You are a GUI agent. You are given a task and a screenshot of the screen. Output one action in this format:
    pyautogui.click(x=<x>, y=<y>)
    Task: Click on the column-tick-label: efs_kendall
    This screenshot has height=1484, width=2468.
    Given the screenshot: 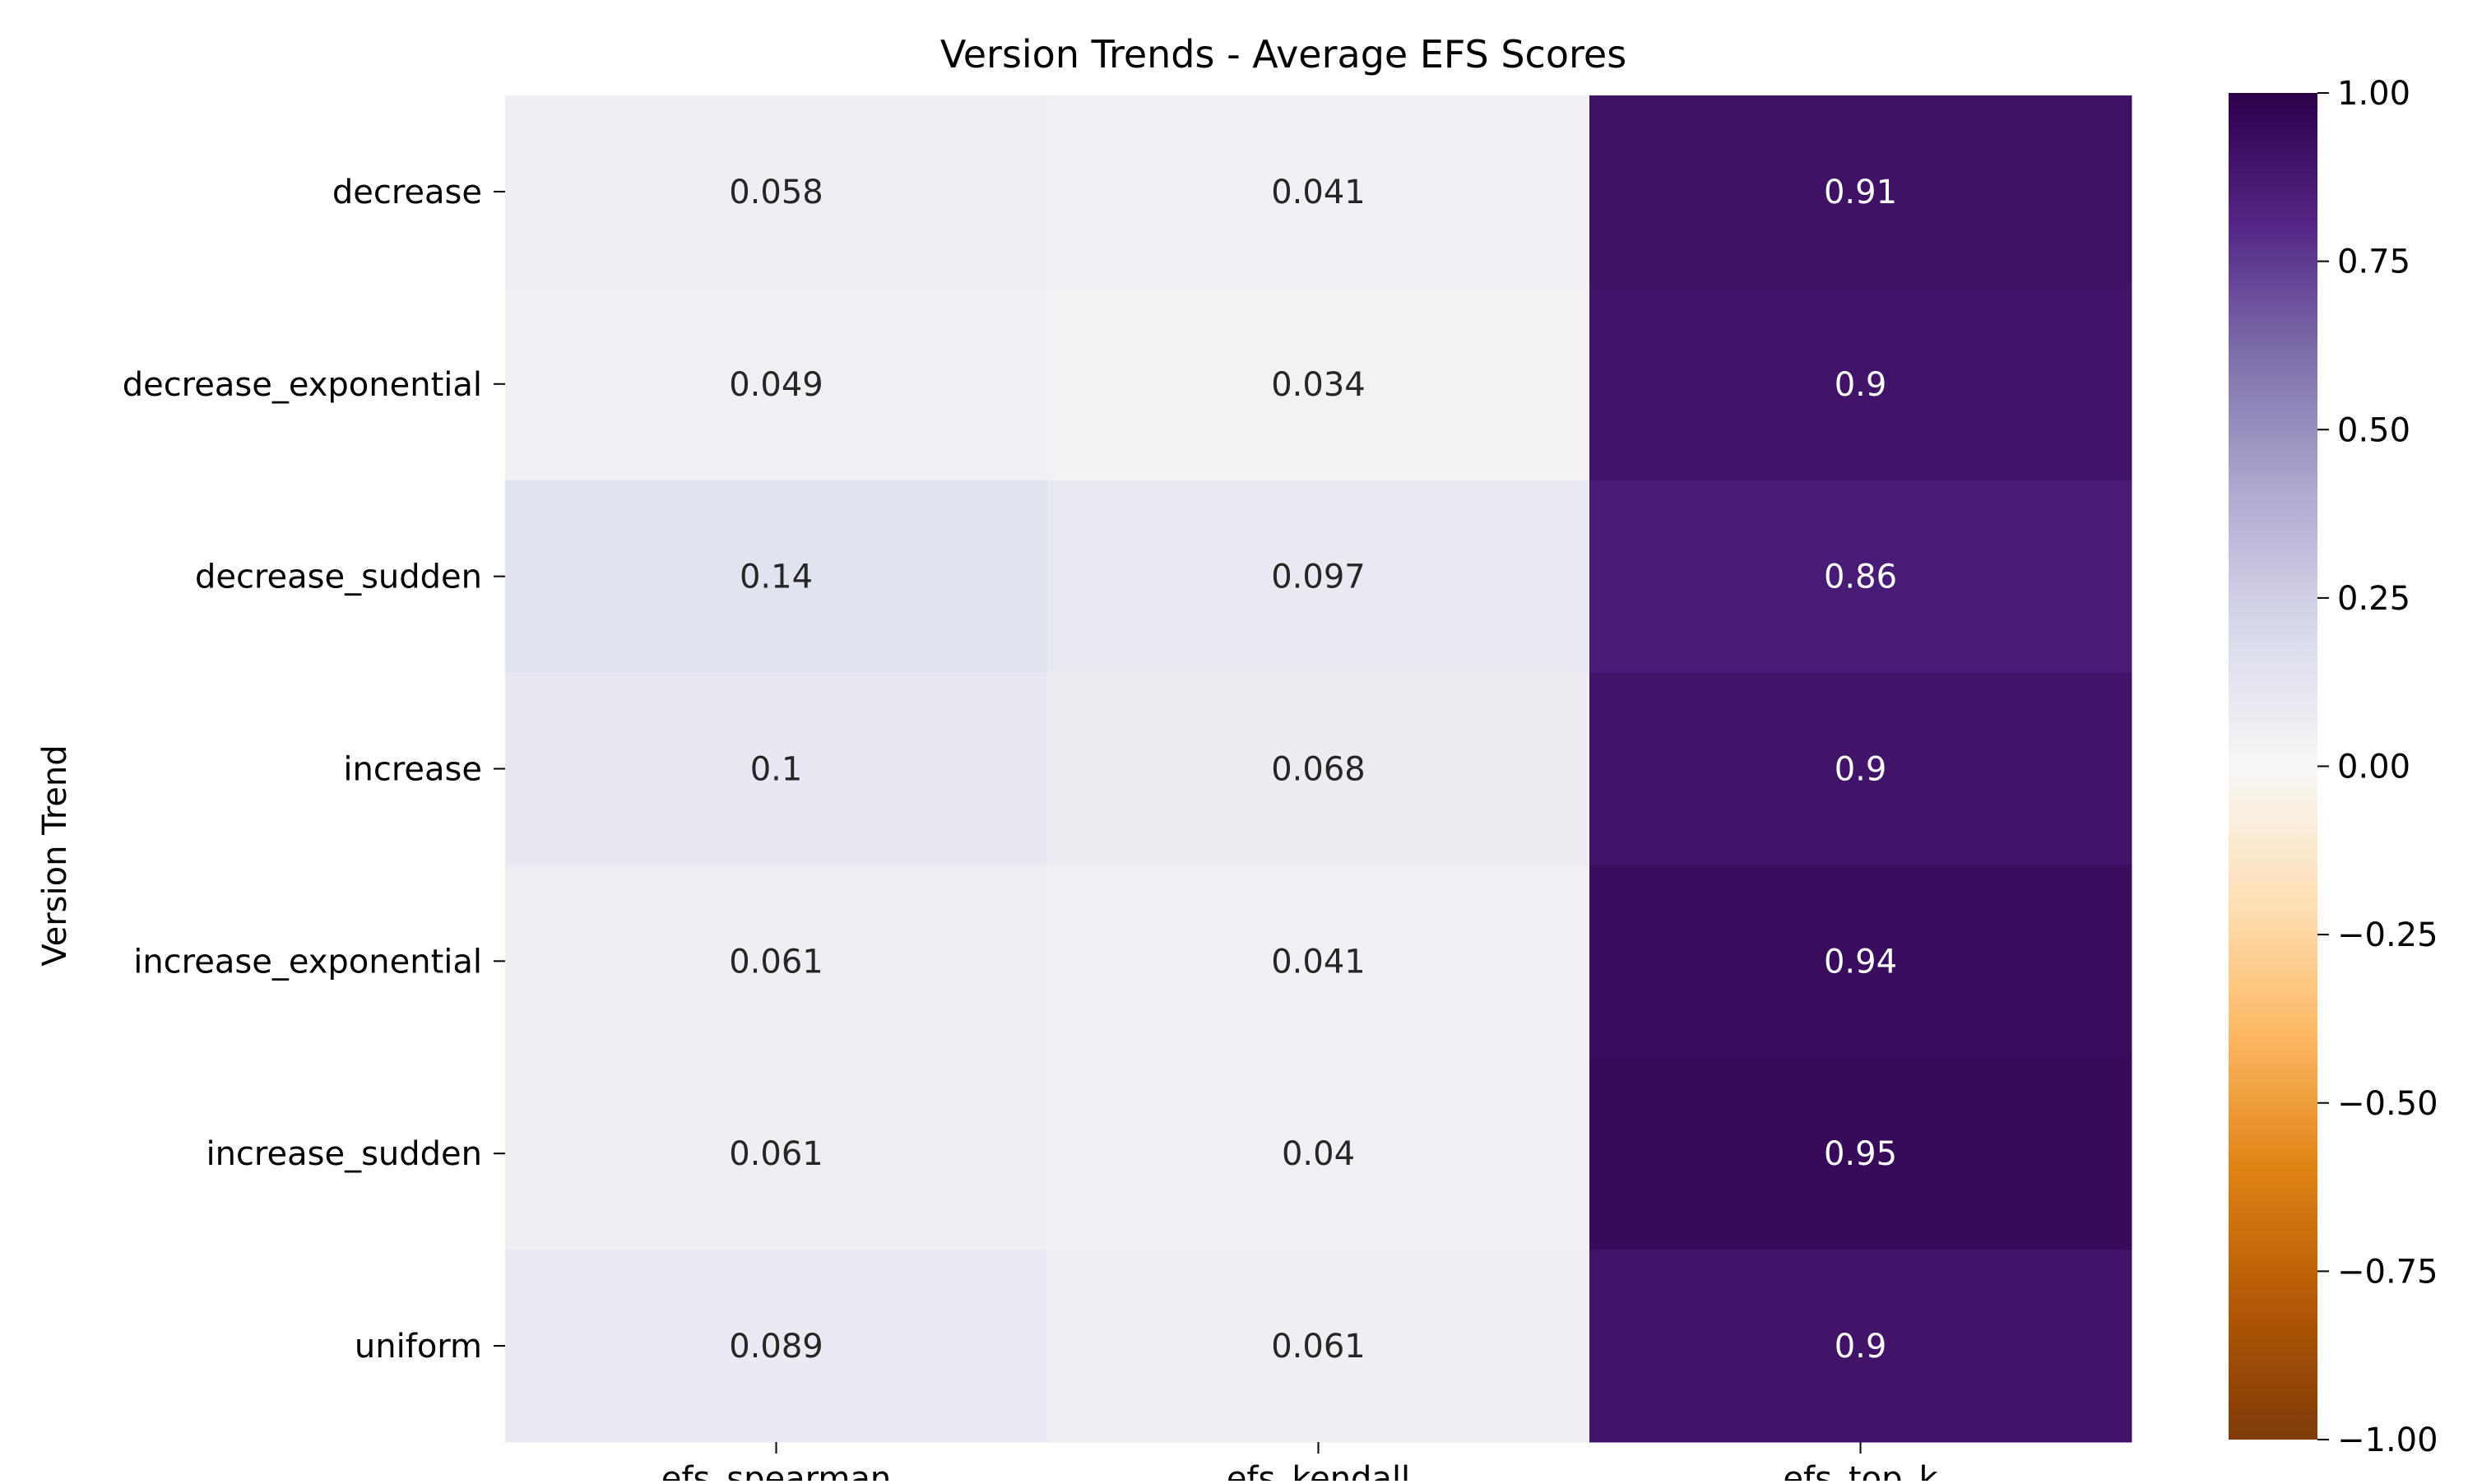 What is the action you would take?
    pyautogui.click(x=1318, y=1470)
    